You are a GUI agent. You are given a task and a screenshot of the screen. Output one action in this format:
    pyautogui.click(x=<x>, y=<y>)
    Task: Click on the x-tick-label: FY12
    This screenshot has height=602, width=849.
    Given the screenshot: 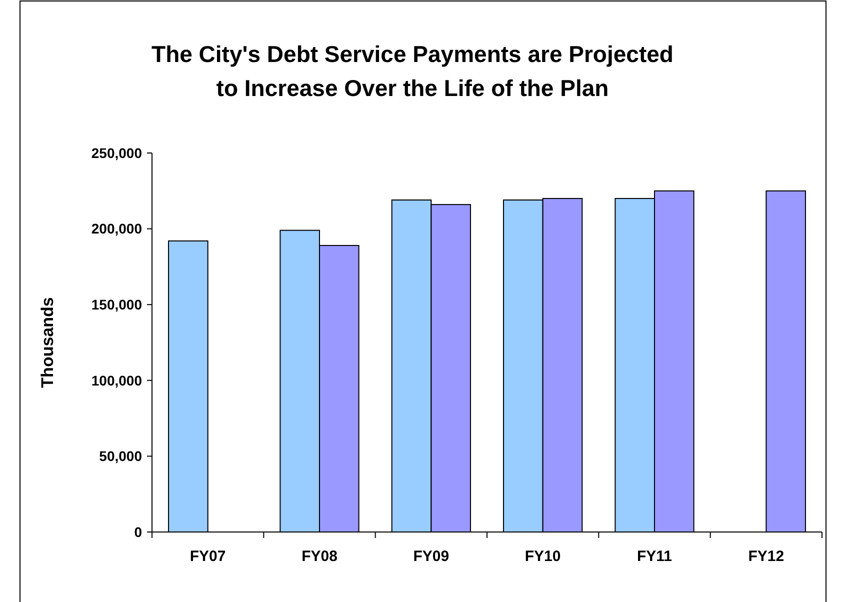 What is the action you would take?
    pyautogui.click(x=766, y=556)
    